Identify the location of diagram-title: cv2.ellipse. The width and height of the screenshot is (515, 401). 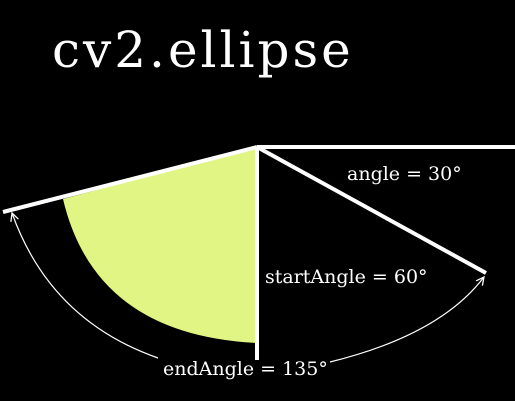
(203, 50).